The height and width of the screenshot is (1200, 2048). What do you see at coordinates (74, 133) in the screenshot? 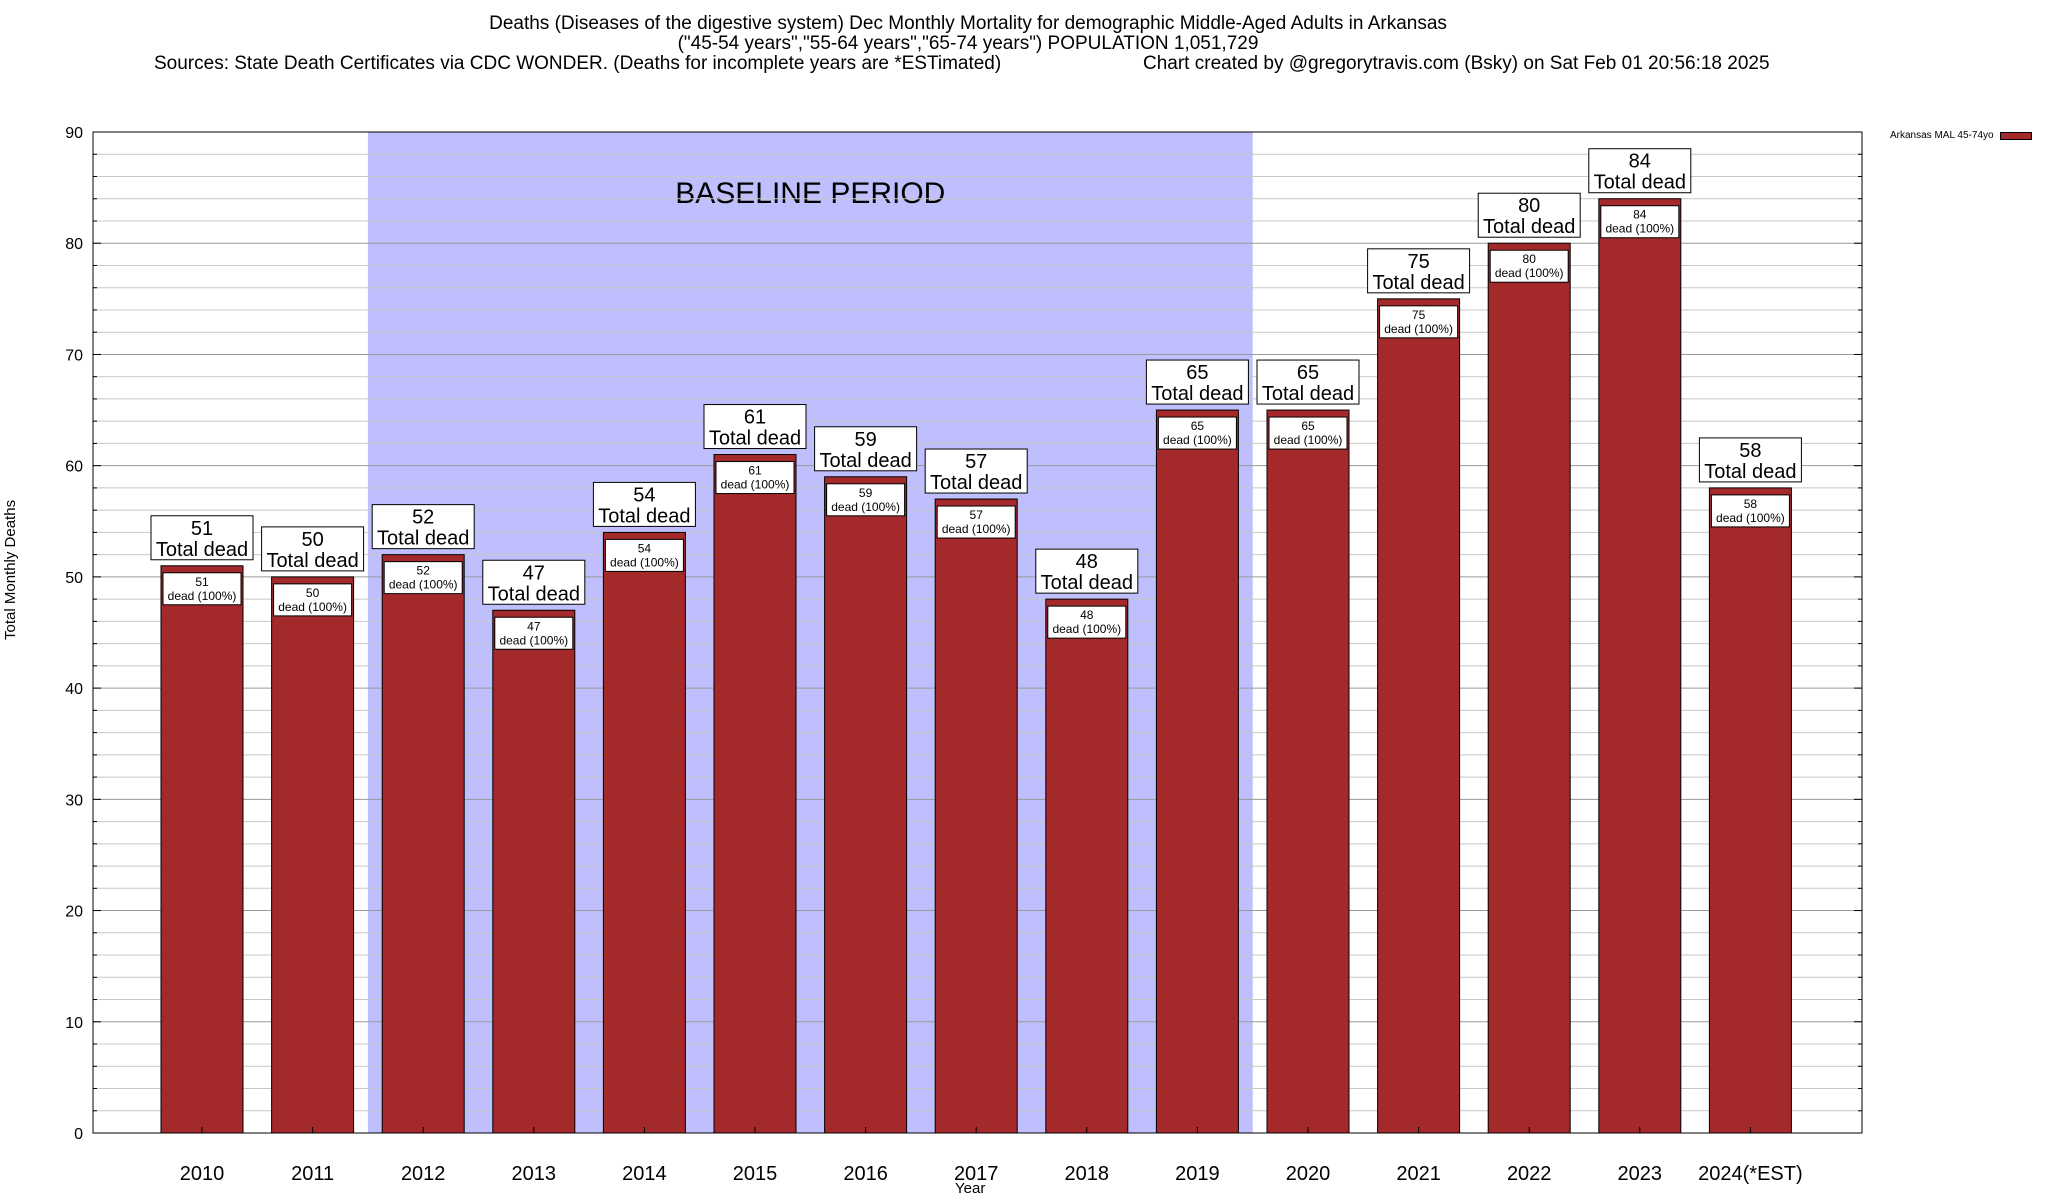
I see `y-tick-label: 90` at bounding box center [74, 133].